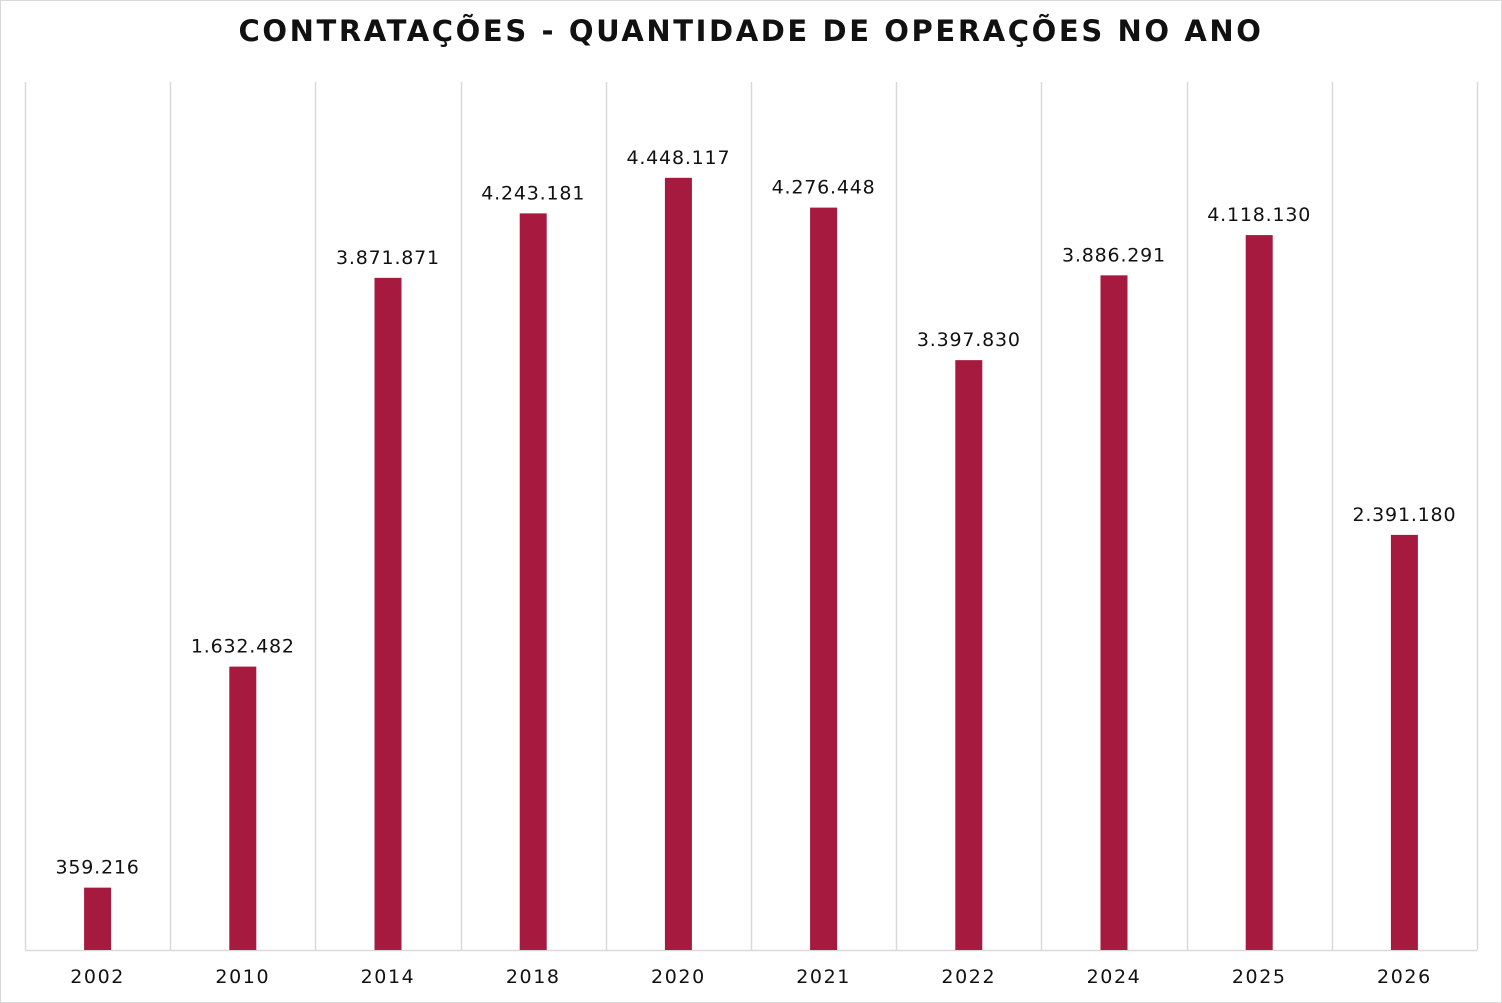  Describe the element at coordinates (1259, 592) in the screenshot. I see `bar-2025` at that location.